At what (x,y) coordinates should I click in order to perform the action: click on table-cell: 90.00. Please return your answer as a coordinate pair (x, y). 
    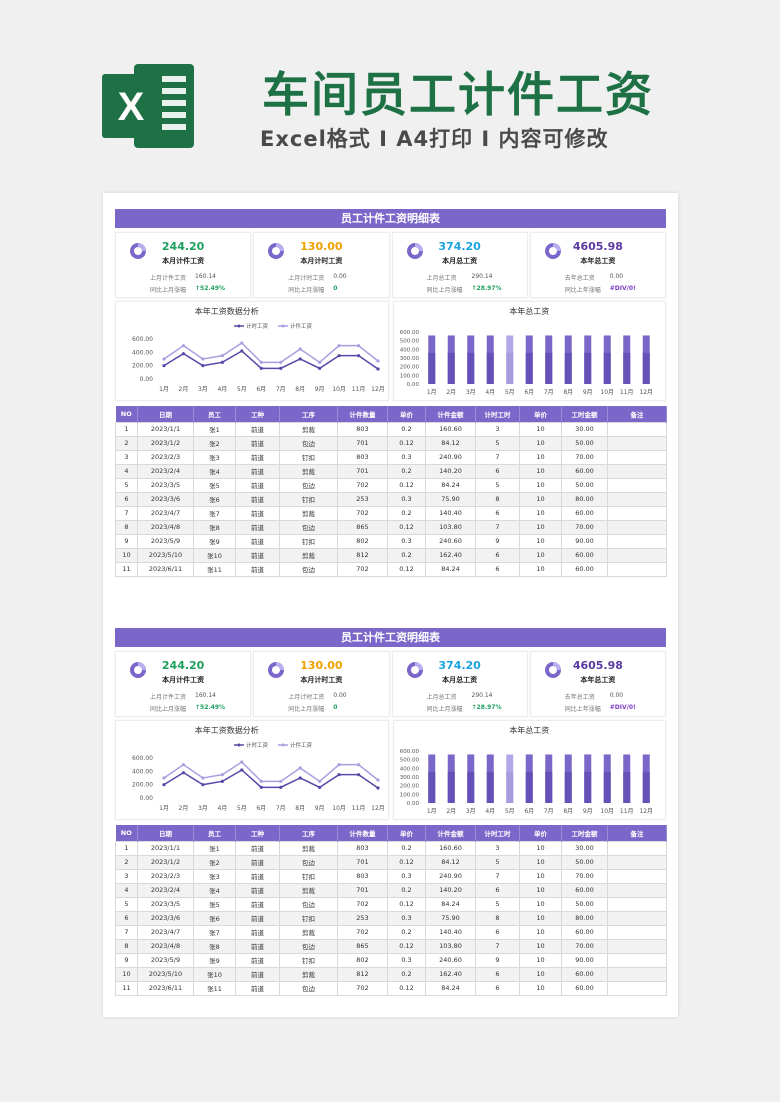
    Looking at the image, I should click on (584, 960).